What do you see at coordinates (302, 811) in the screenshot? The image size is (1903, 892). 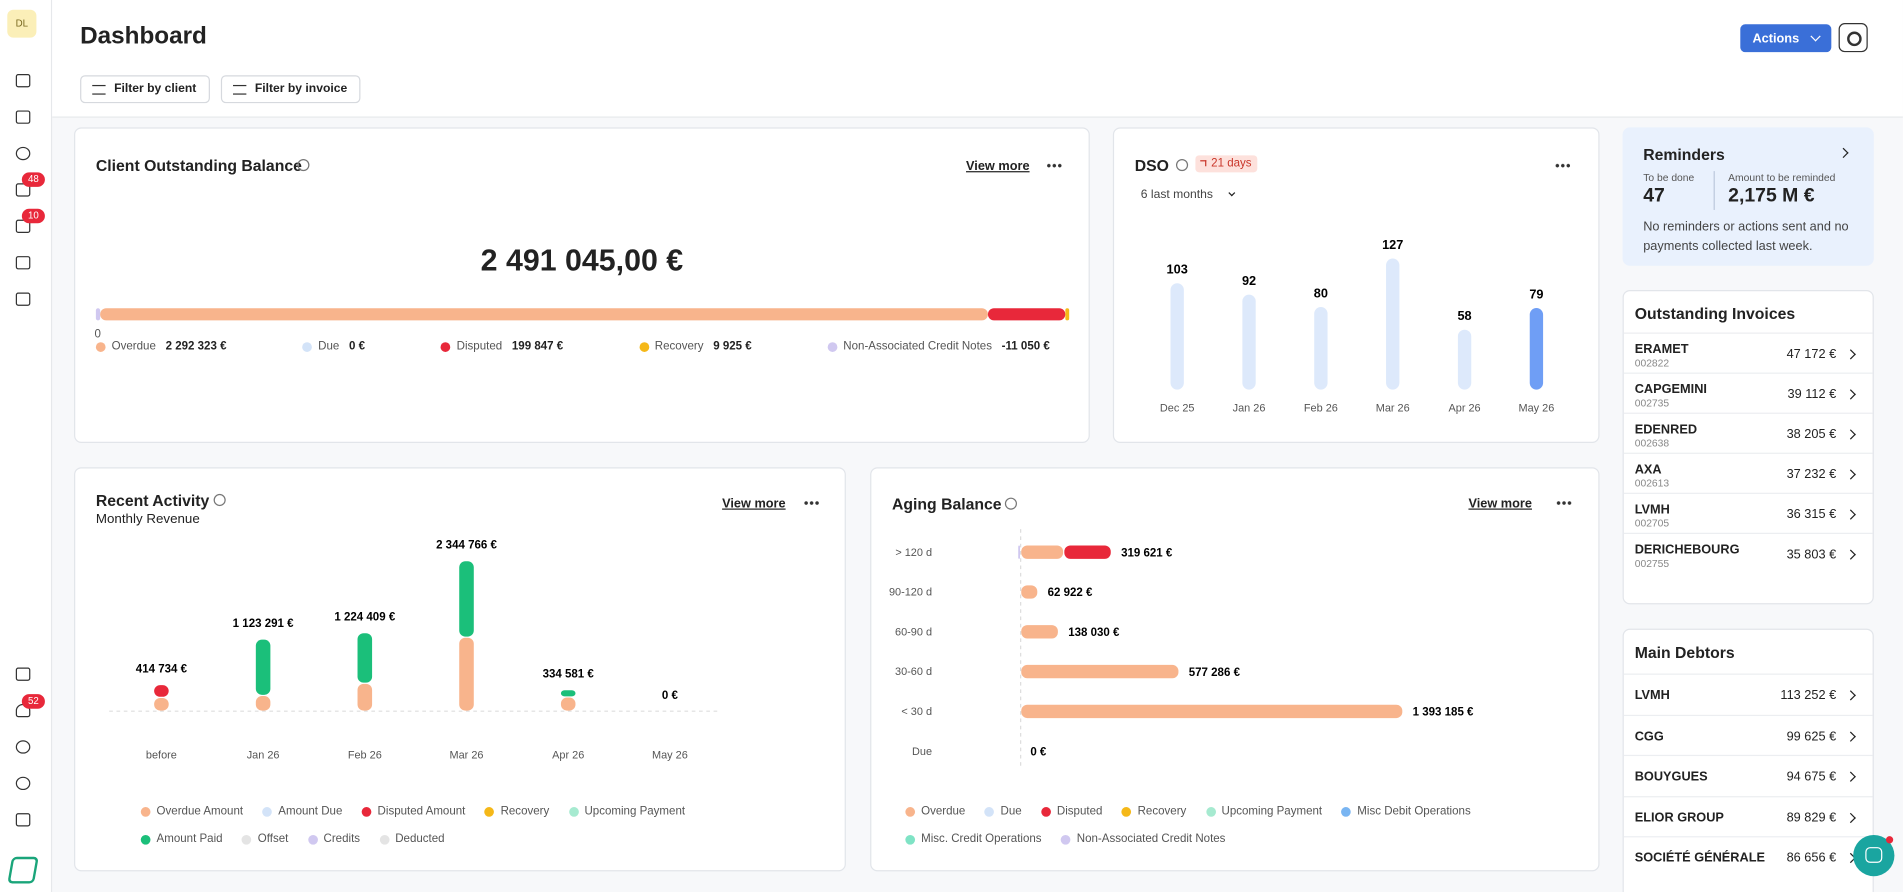 I see `legend-item: Amount Due` at bounding box center [302, 811].